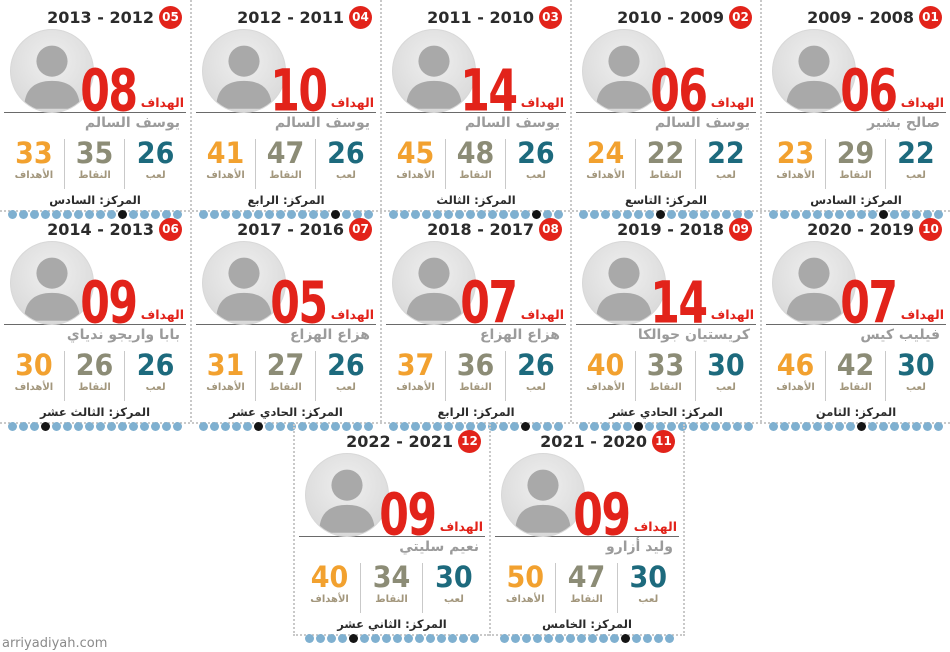  Describe the element at coordinates (226, 376) in the screenshot. I see `stat-goals: 31 الأهداف` at that location.